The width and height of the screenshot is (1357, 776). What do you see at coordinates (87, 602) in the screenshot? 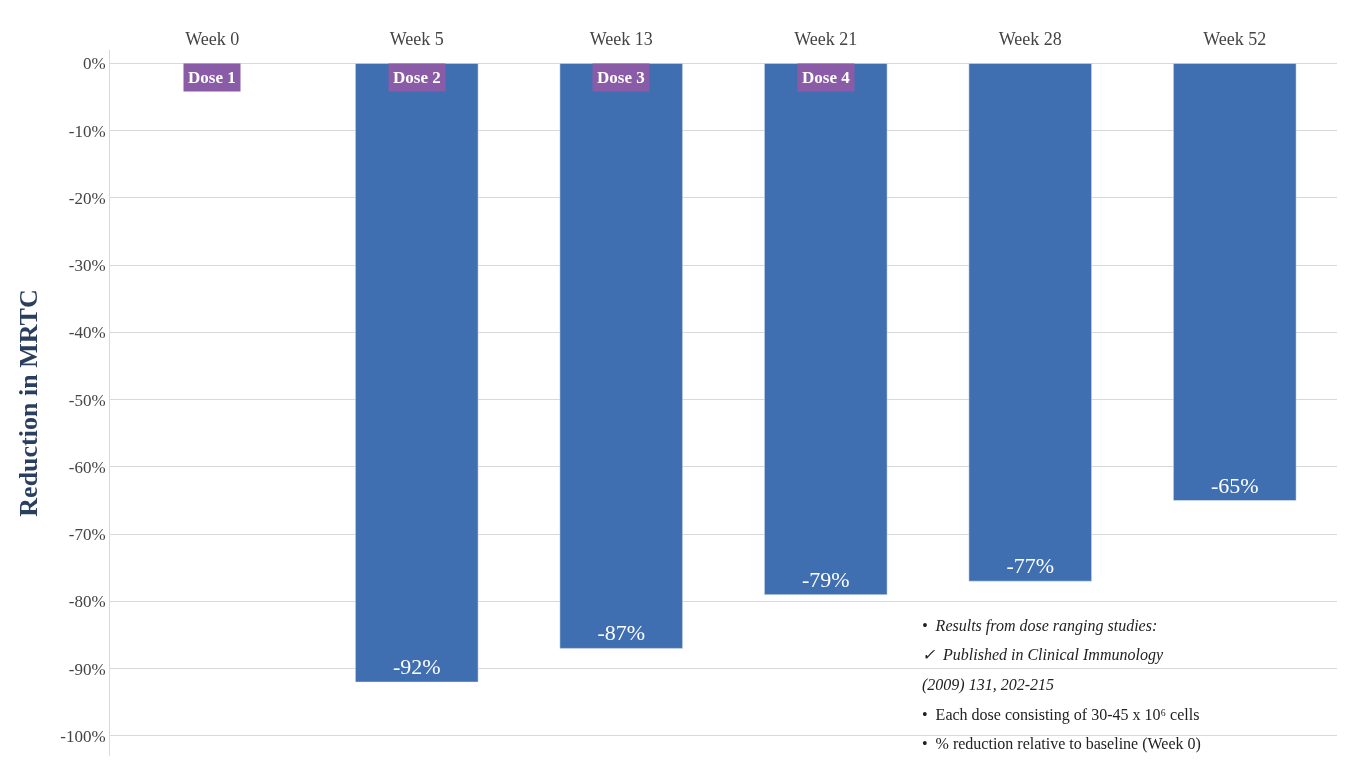
I see `y-tick-label: -80%` at bounding box center [87, 602].